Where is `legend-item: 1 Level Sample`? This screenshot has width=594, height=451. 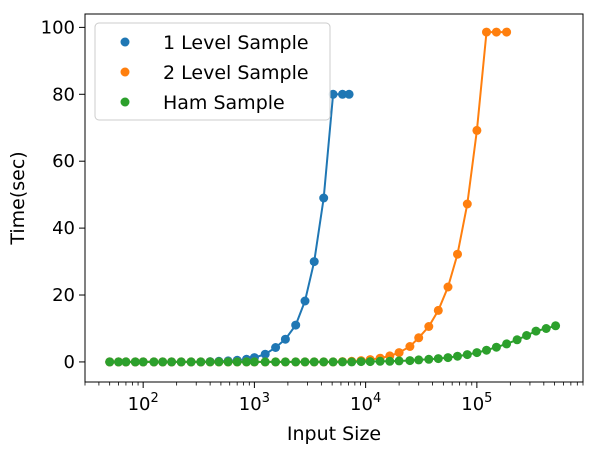 legend-item: 1 Level Sample is located at coordinates (214, 43).